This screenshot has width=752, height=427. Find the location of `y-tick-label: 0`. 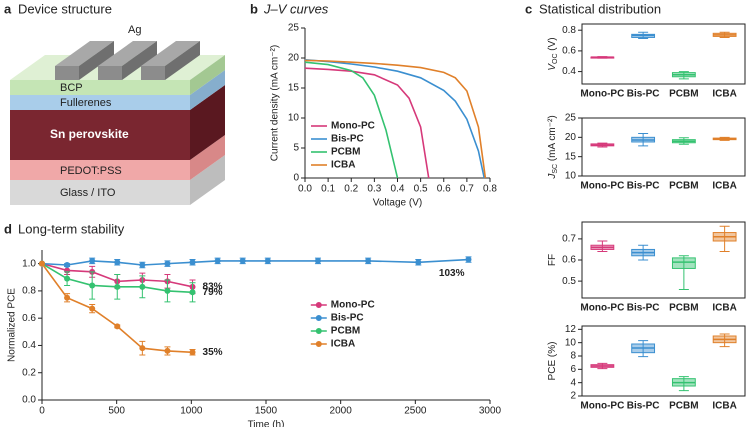

y-tick-label: 0 is located at coordinates (296, 178).